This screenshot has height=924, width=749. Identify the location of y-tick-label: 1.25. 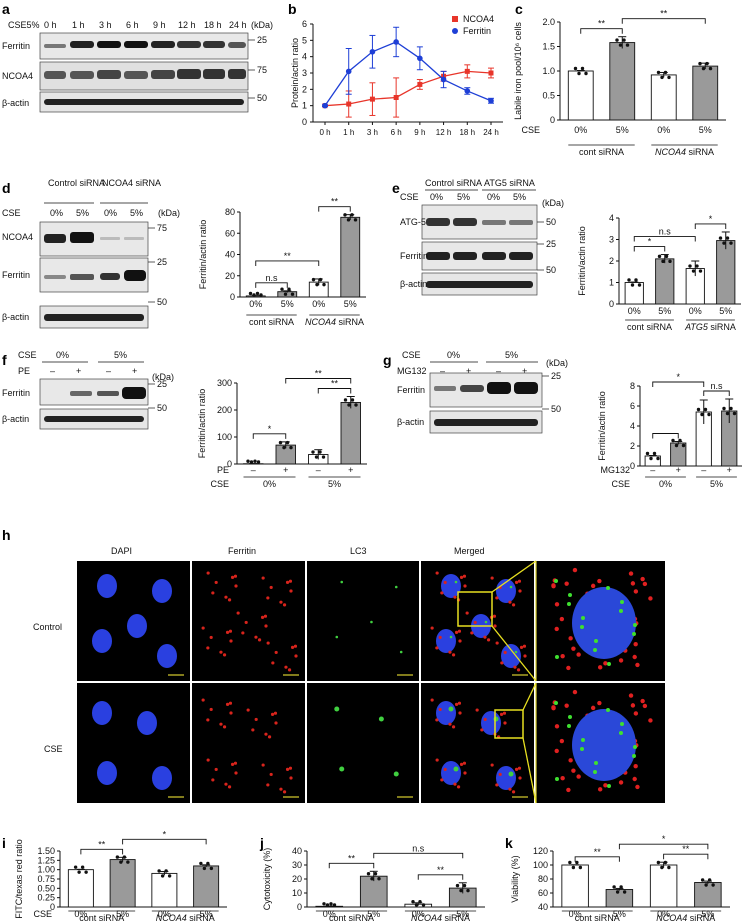
(46, 860).